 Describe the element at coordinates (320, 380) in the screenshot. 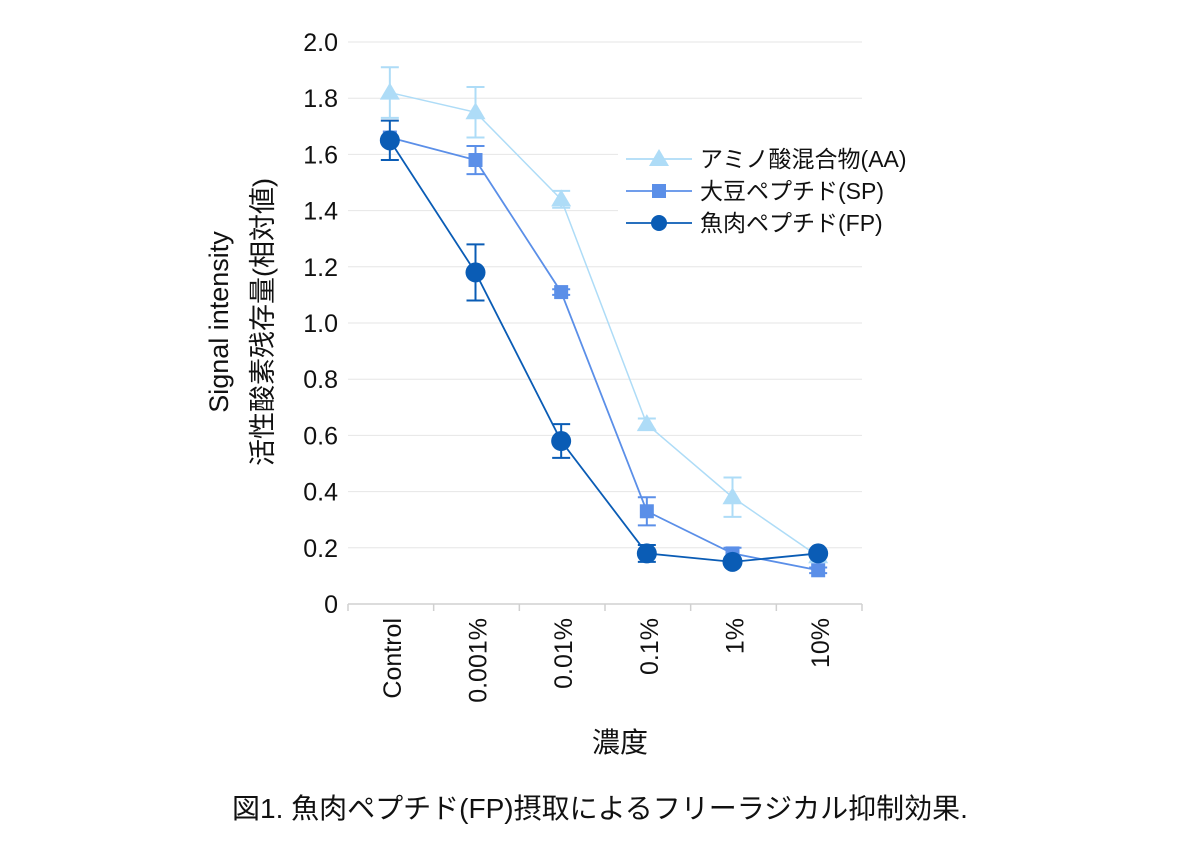

I see `y-tick-label: 0.8` at that location.